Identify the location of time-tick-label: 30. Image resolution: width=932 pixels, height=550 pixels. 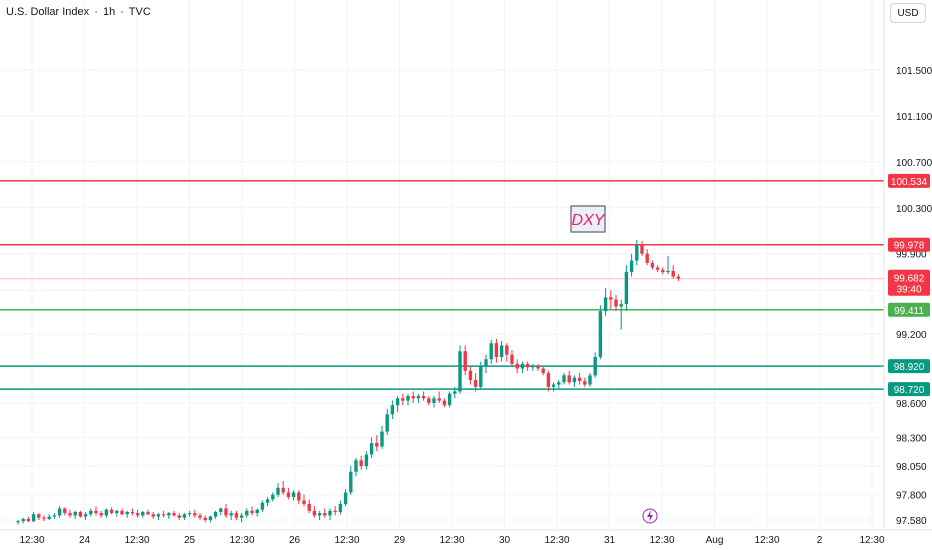
(505, 540).